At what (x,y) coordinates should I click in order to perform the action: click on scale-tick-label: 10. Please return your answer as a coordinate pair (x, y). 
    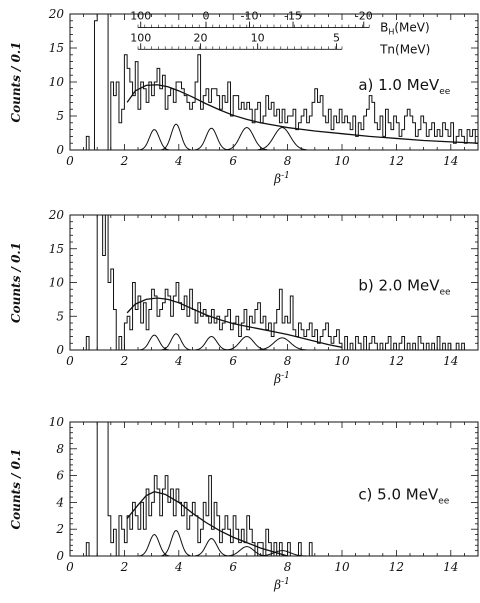
    Looking at the image, I should click on (258, 37).